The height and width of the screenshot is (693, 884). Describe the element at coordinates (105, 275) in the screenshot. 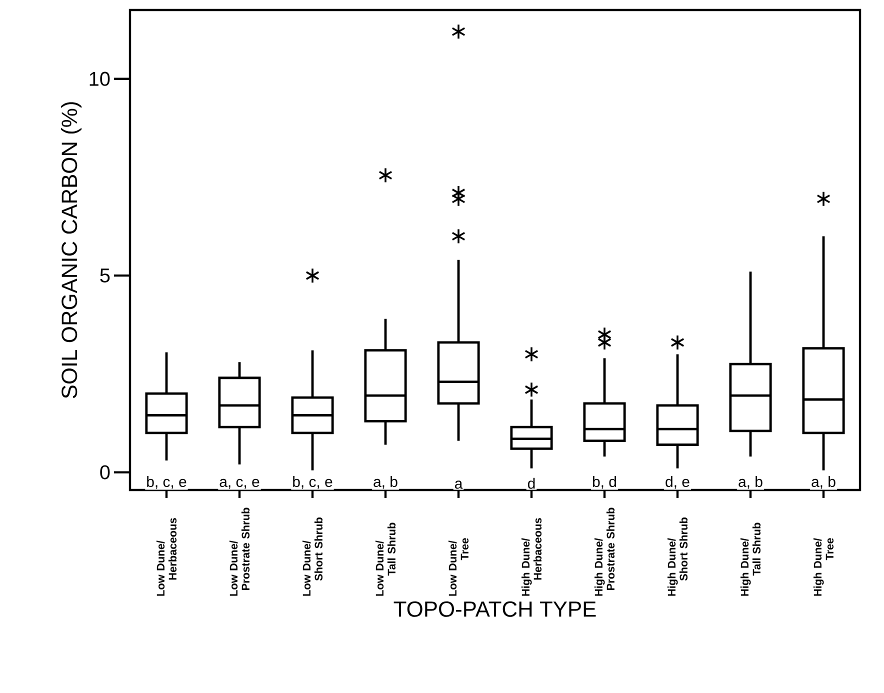

I see `y-tick-label: 5` at that location.